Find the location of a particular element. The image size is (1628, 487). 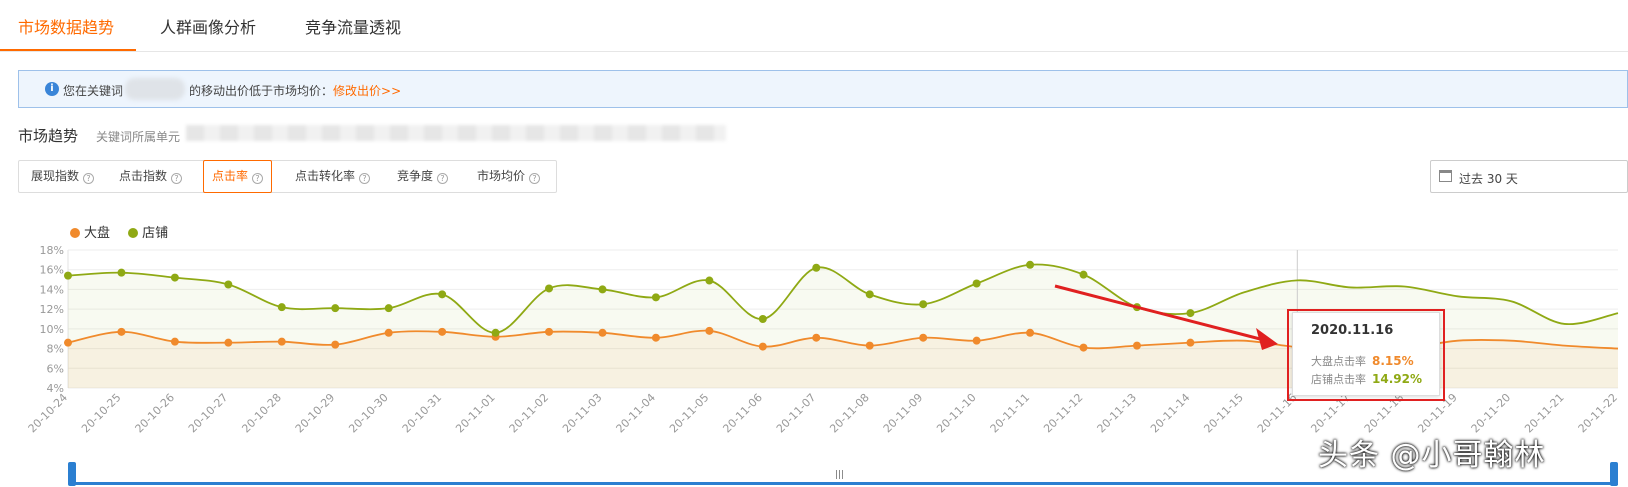

y-tick-label: 18% is located at coordinates (52, 250).